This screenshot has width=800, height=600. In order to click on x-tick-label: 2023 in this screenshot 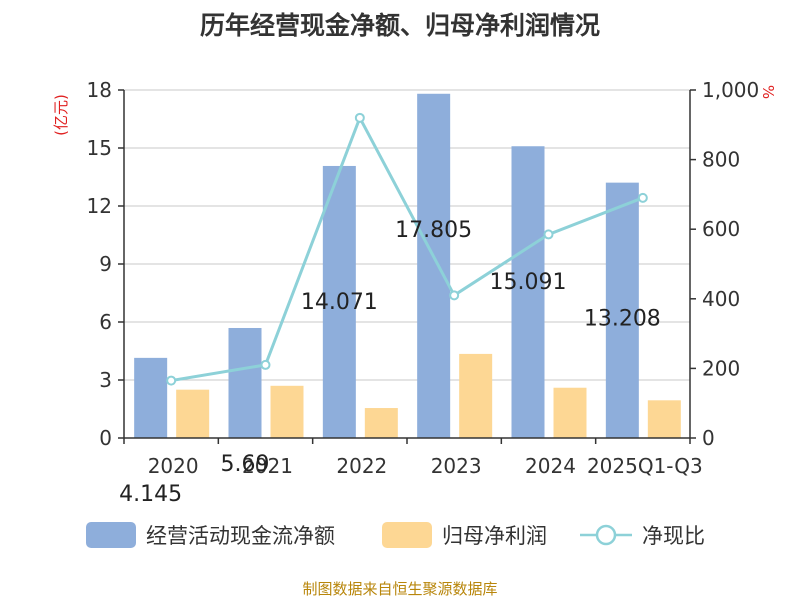, I will do `click(456, 466)`.